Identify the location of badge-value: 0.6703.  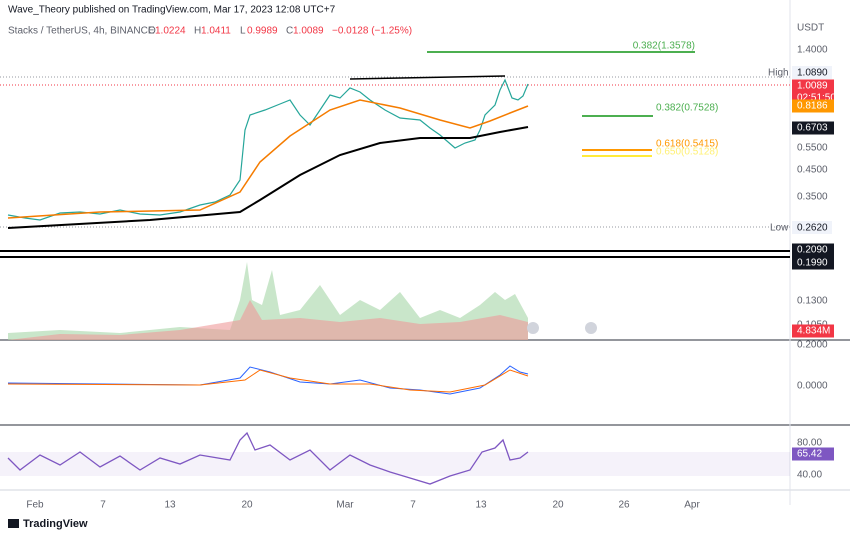
(812, 128).